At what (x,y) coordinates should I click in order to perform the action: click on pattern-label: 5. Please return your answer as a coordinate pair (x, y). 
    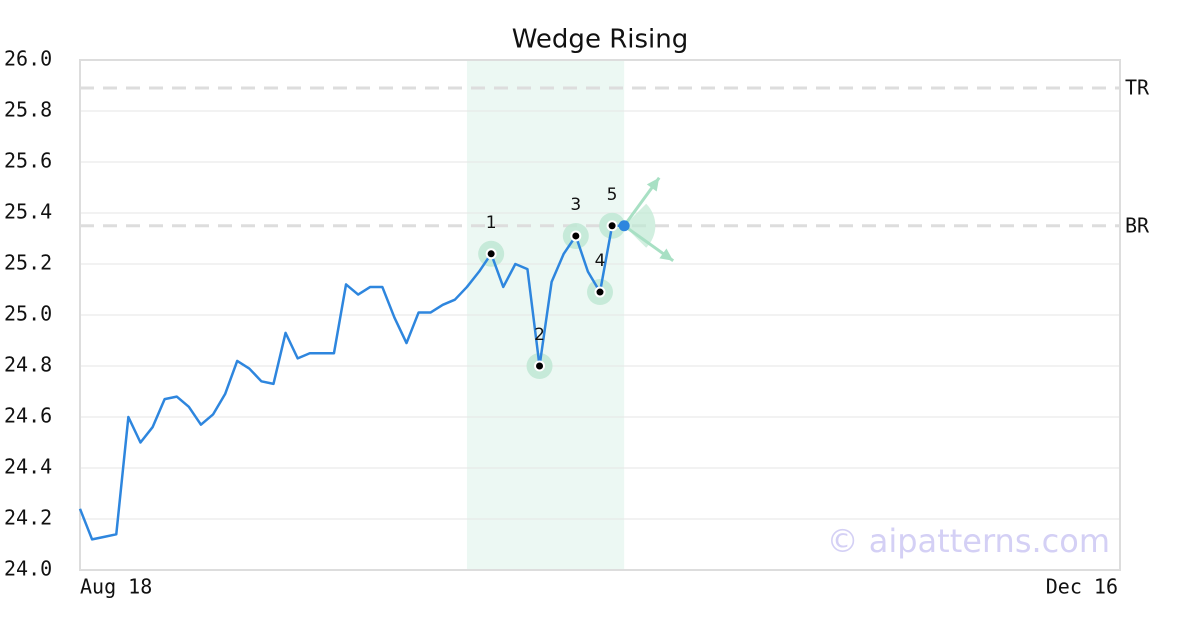
    Looking at the image, I should click on (612, 195).